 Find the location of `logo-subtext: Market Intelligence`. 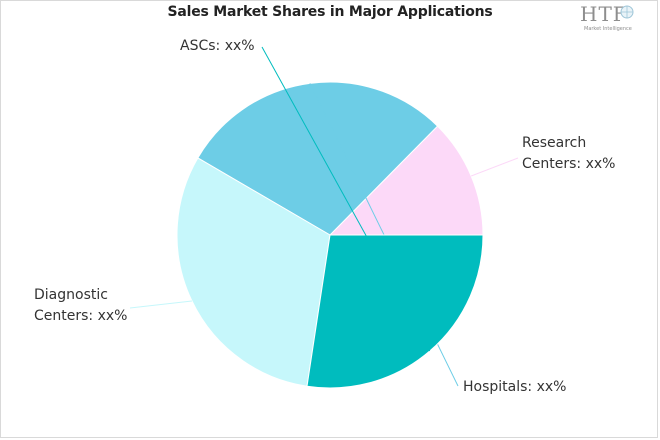

logo-subtext: Market Intelligence is located at coordinates (608, 29).